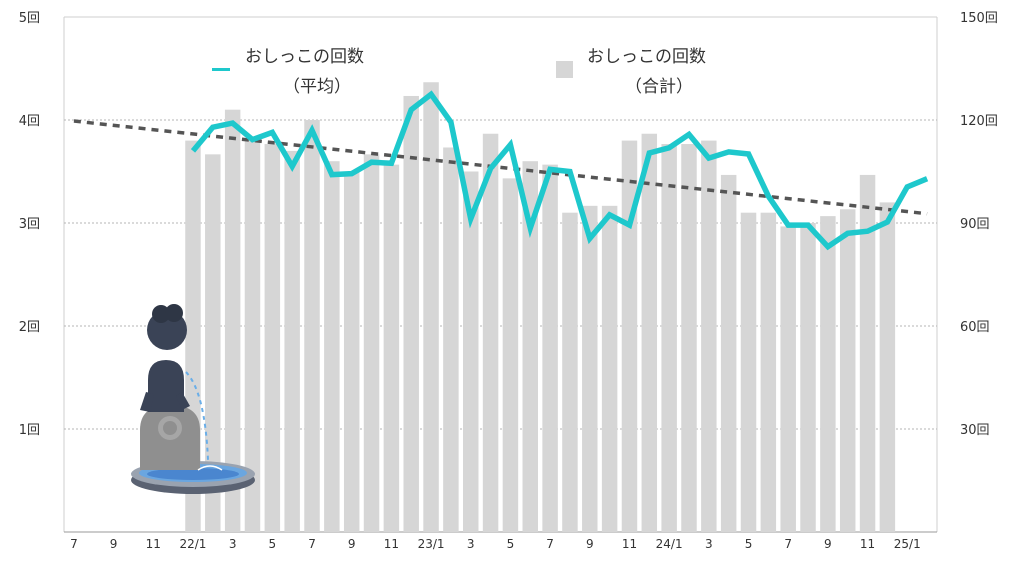 The image size is (1018, 586). Describe the element at coordinates (29, 430) in the screenshot. I see `left-tick-label: 1回` at that location.